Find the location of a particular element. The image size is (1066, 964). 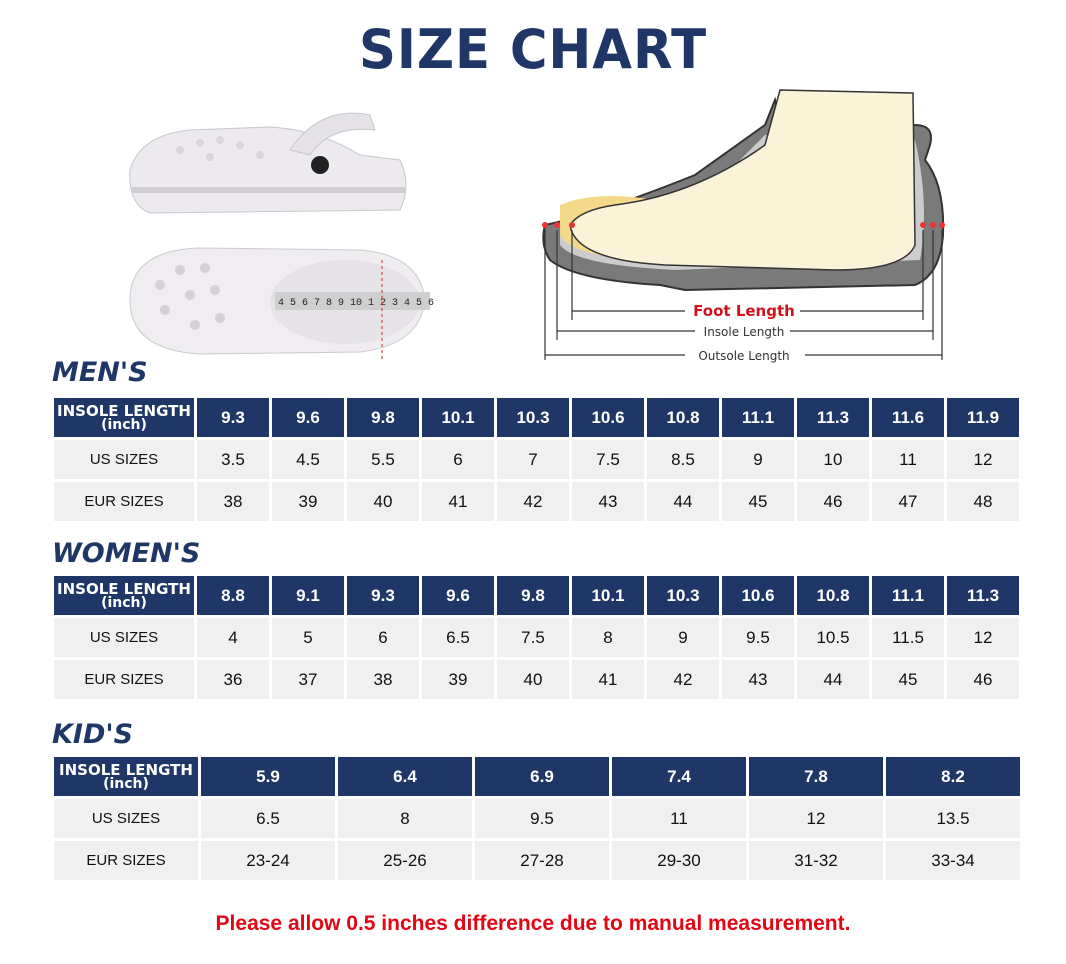

eur-sizes-row: EUR SIZES 38 39 40 41 42 43 44 45 46 47 48 is located at coordinates (536, 501).